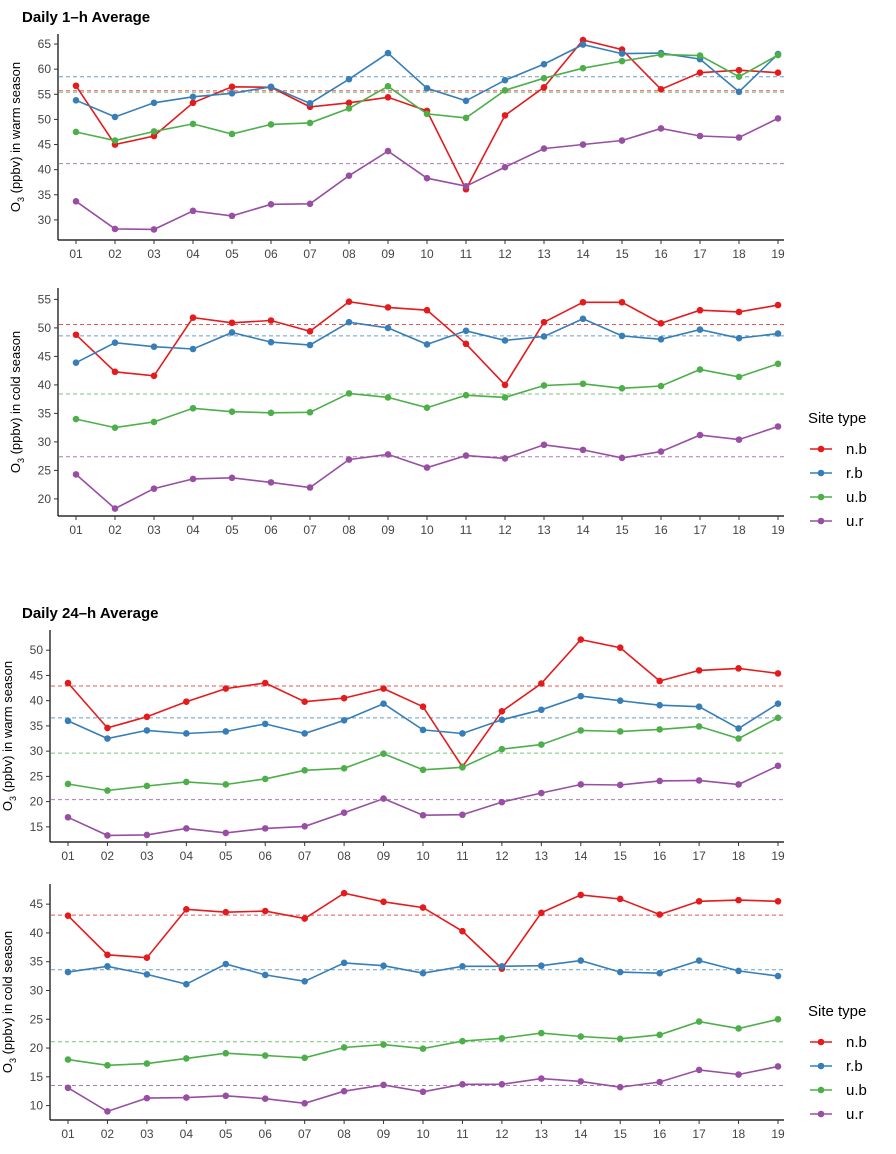  Describe the element at coordinates (856, 449) in the screenshot. I see `legend-entry-label: n.b` at that location.